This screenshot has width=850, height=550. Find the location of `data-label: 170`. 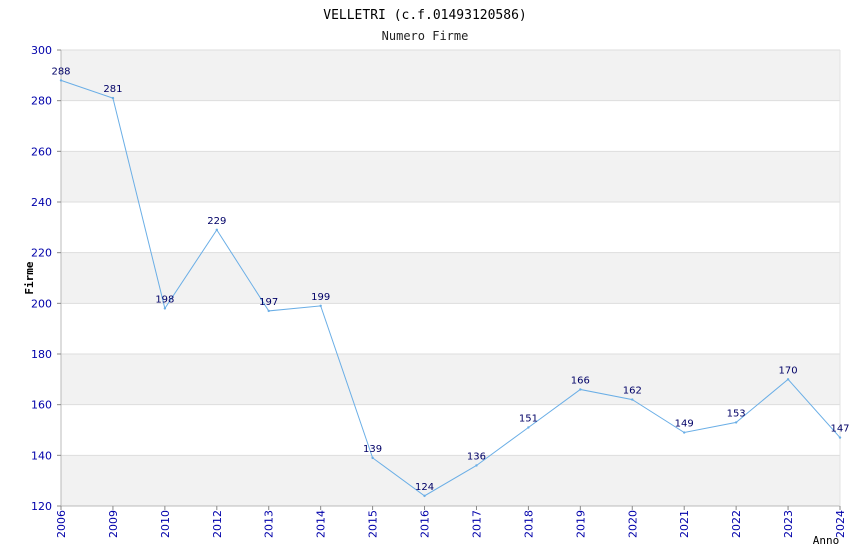

data-label: 170 is located at coordinates (788, 370).